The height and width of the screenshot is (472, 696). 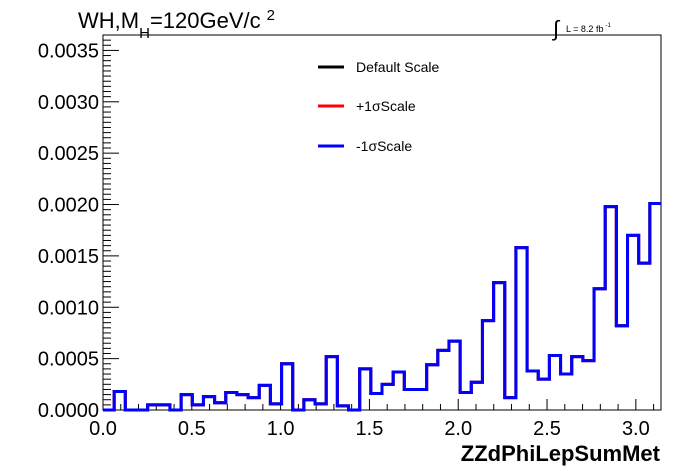 I want to click on x-tick-label: 2.0, so click(x=458, y=429).